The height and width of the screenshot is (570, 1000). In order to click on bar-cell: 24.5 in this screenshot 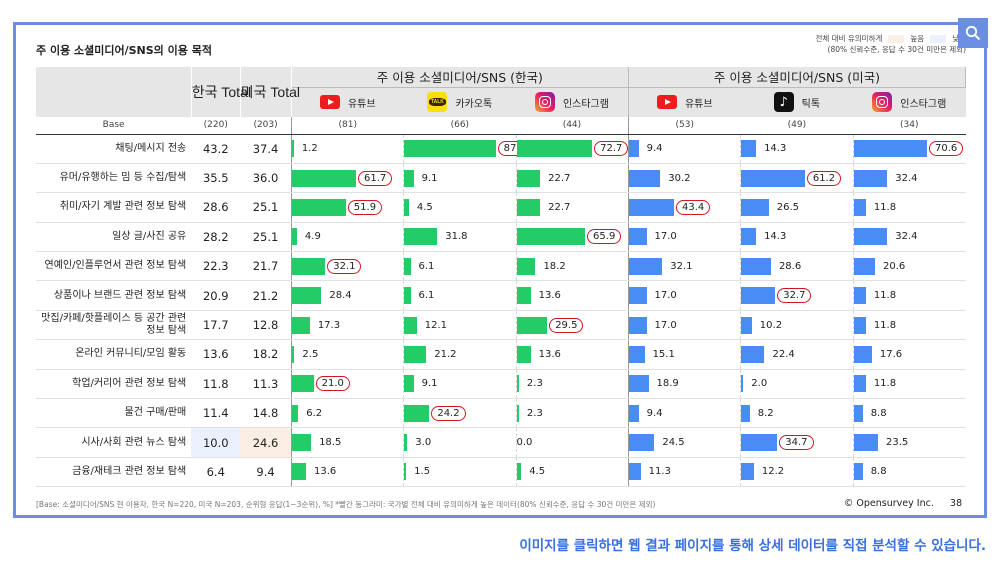, I will do `click(684, 442)`.